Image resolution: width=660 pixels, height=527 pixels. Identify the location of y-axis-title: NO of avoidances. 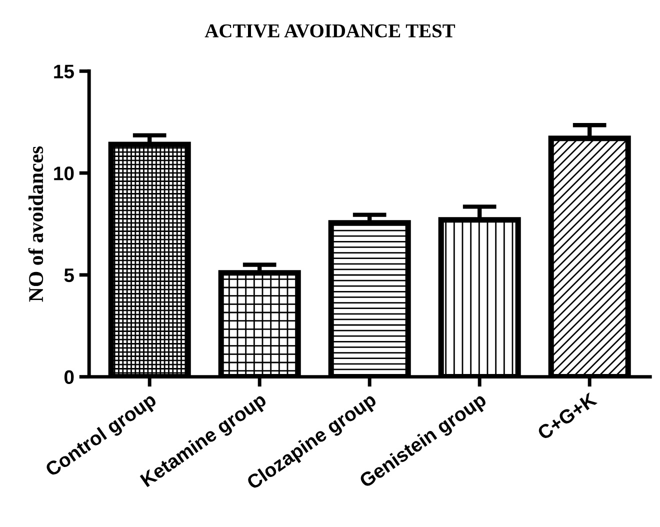
(36, 224).